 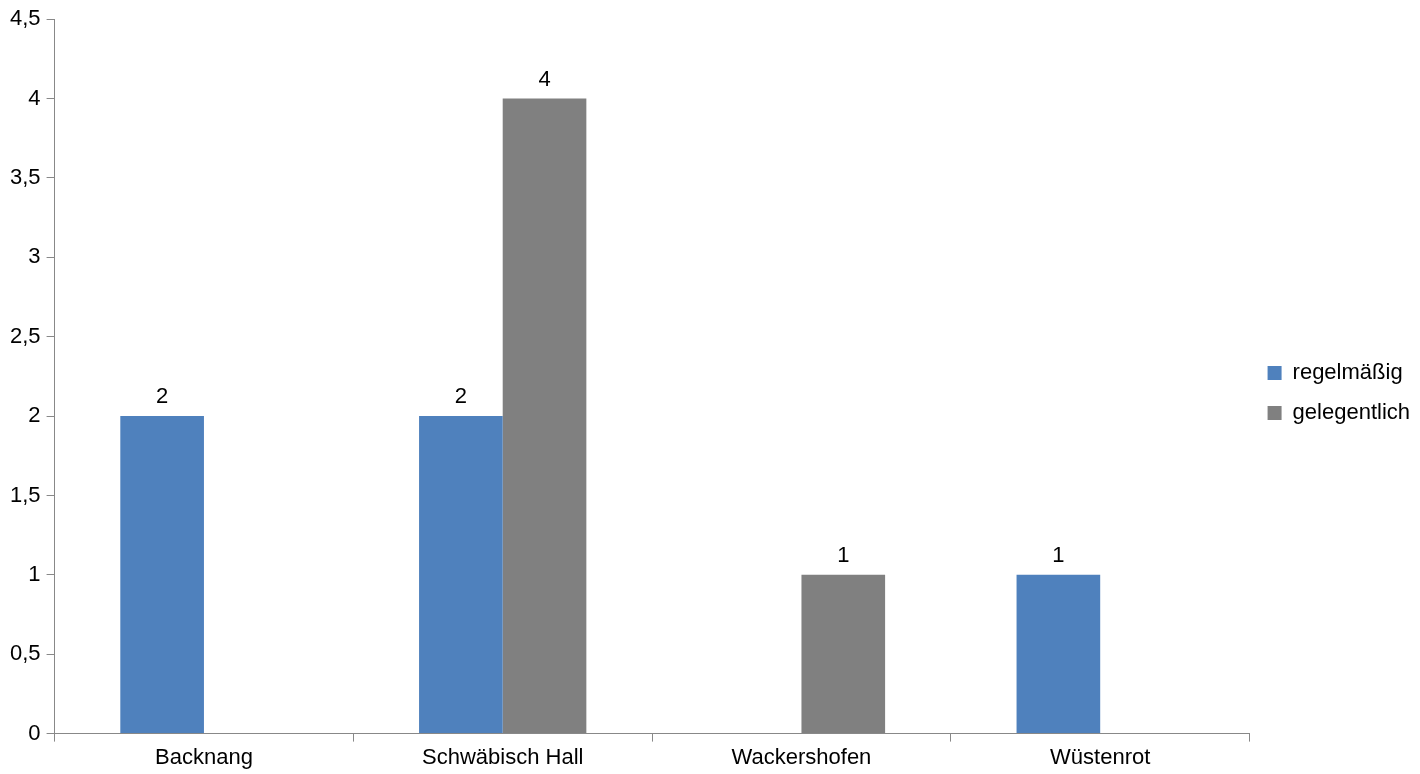 What do you see at coordinates (801, 756) in the screenshot?
I see `x-tick-label: Wackershofen` at bounding box center [801, 756].